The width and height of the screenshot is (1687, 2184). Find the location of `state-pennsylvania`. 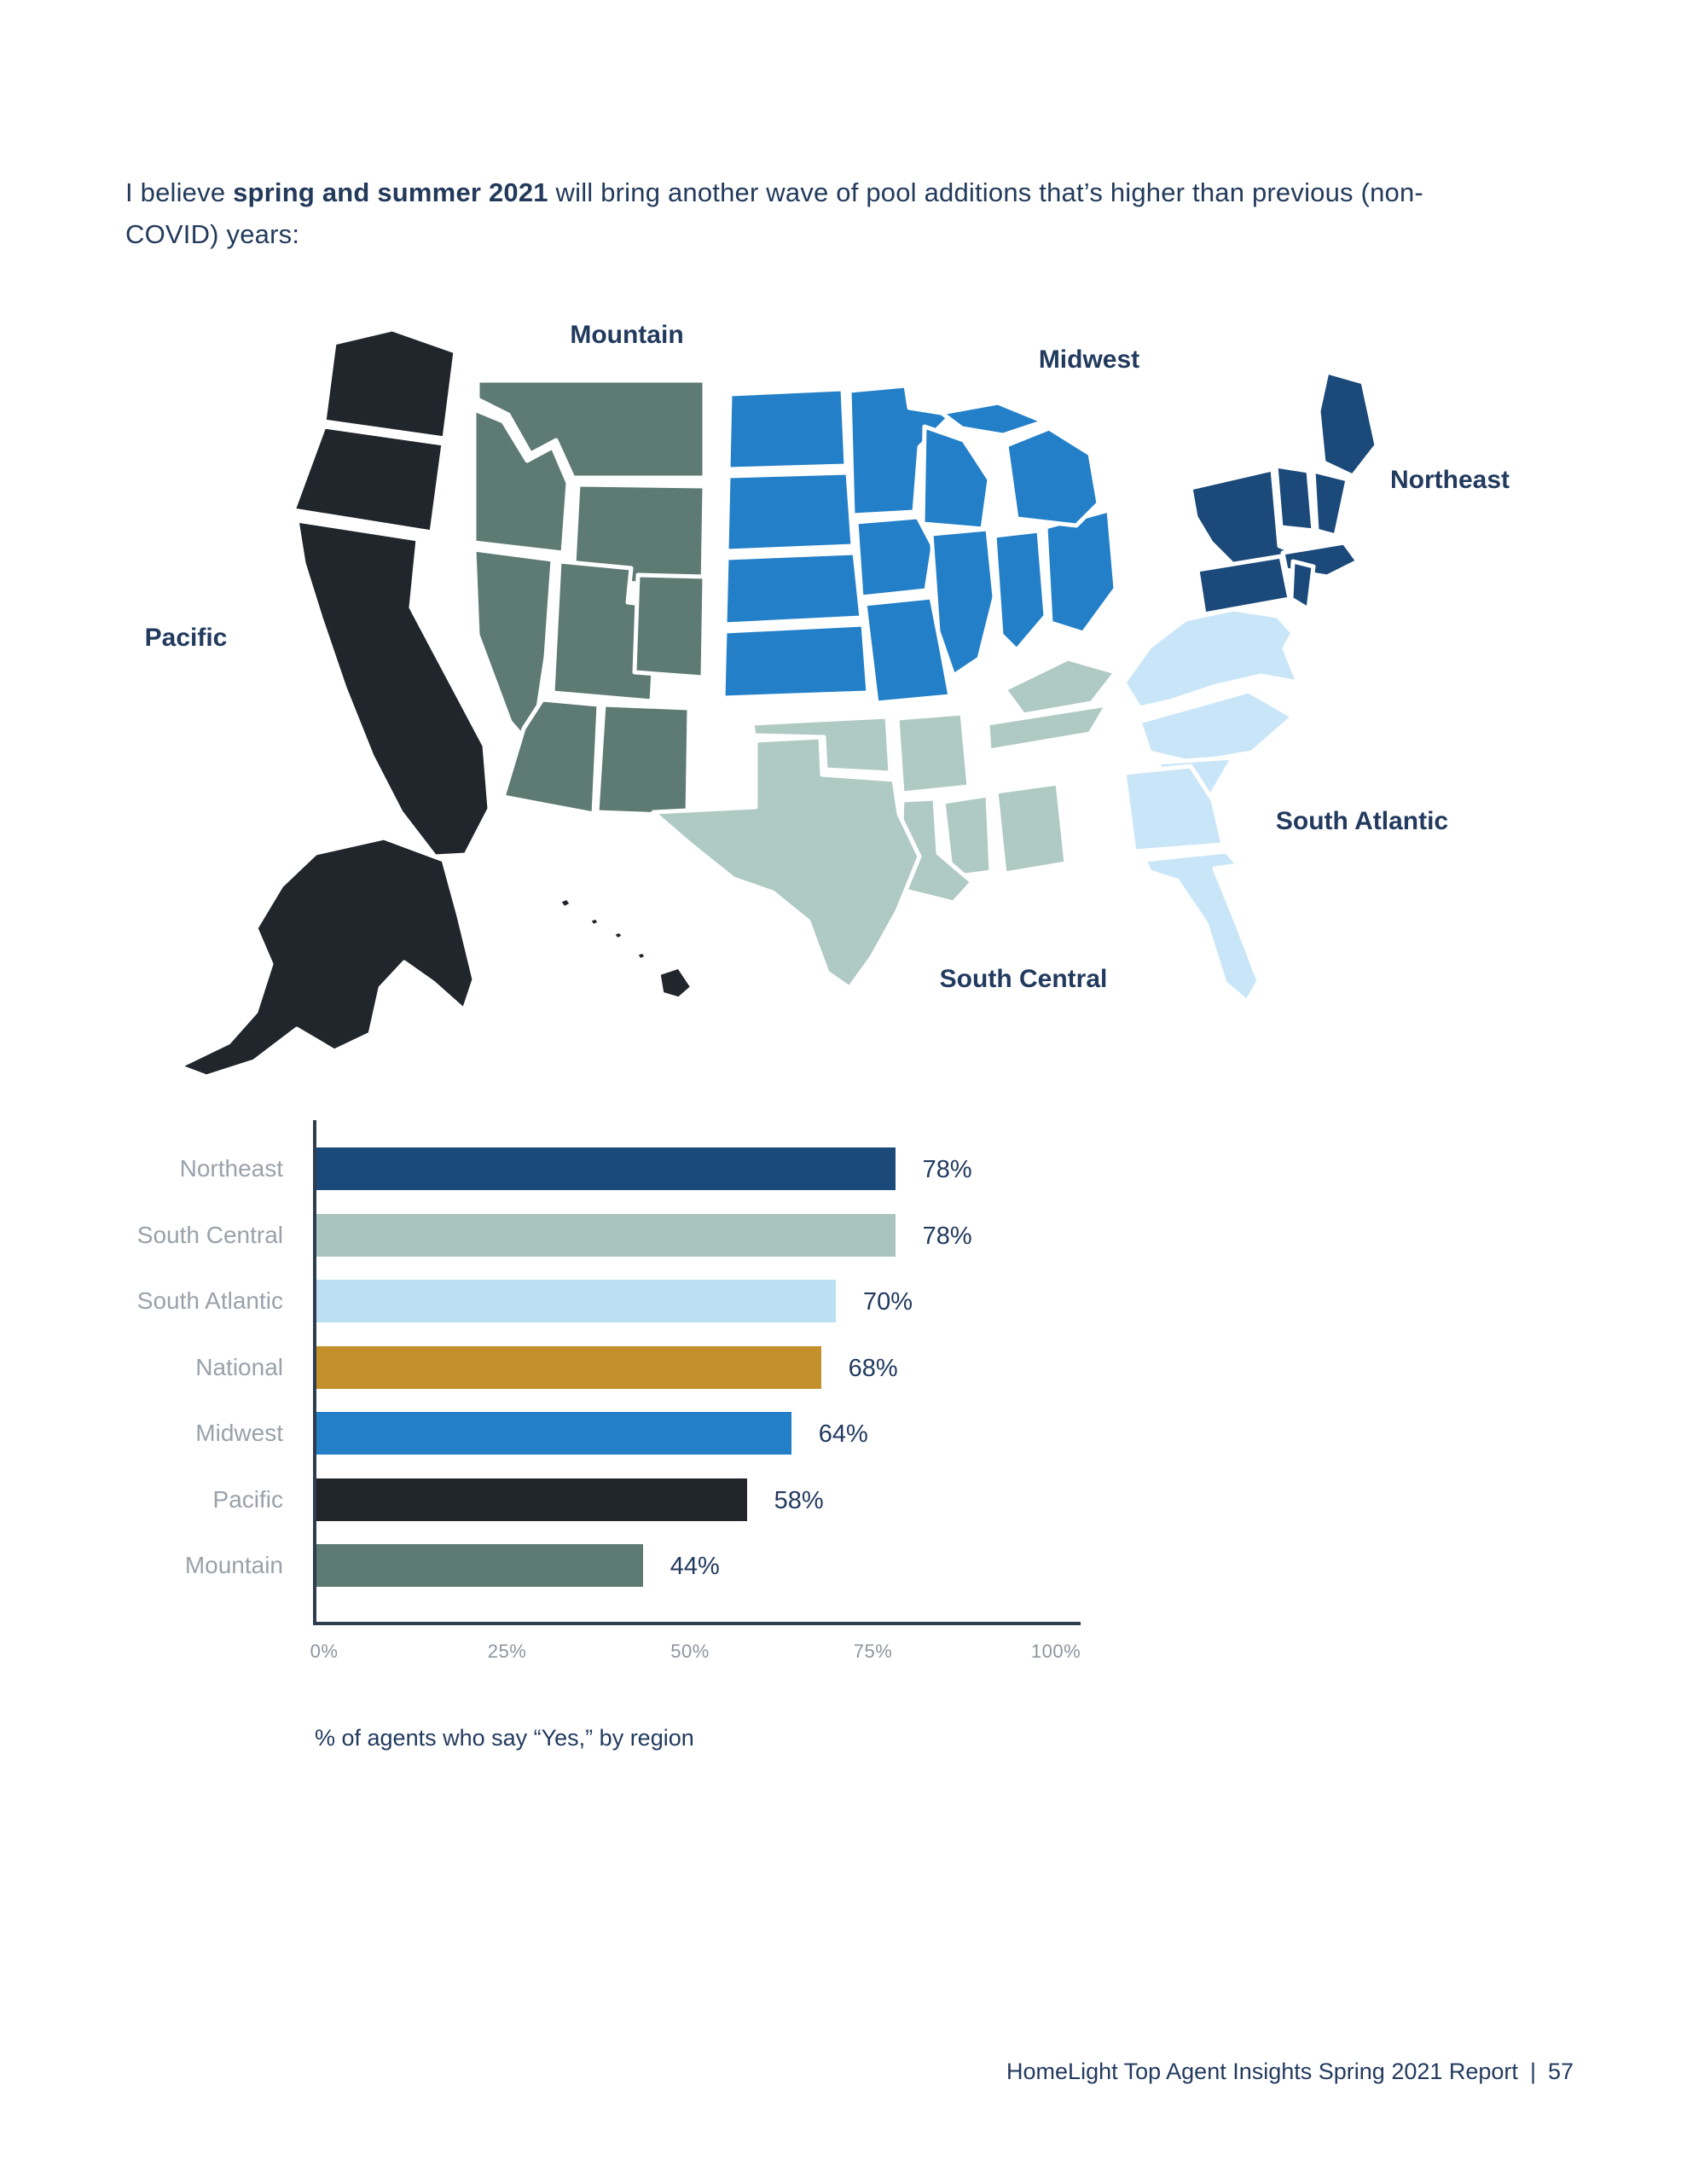

state-pennsylvania is located at coordinates (1243, 586).